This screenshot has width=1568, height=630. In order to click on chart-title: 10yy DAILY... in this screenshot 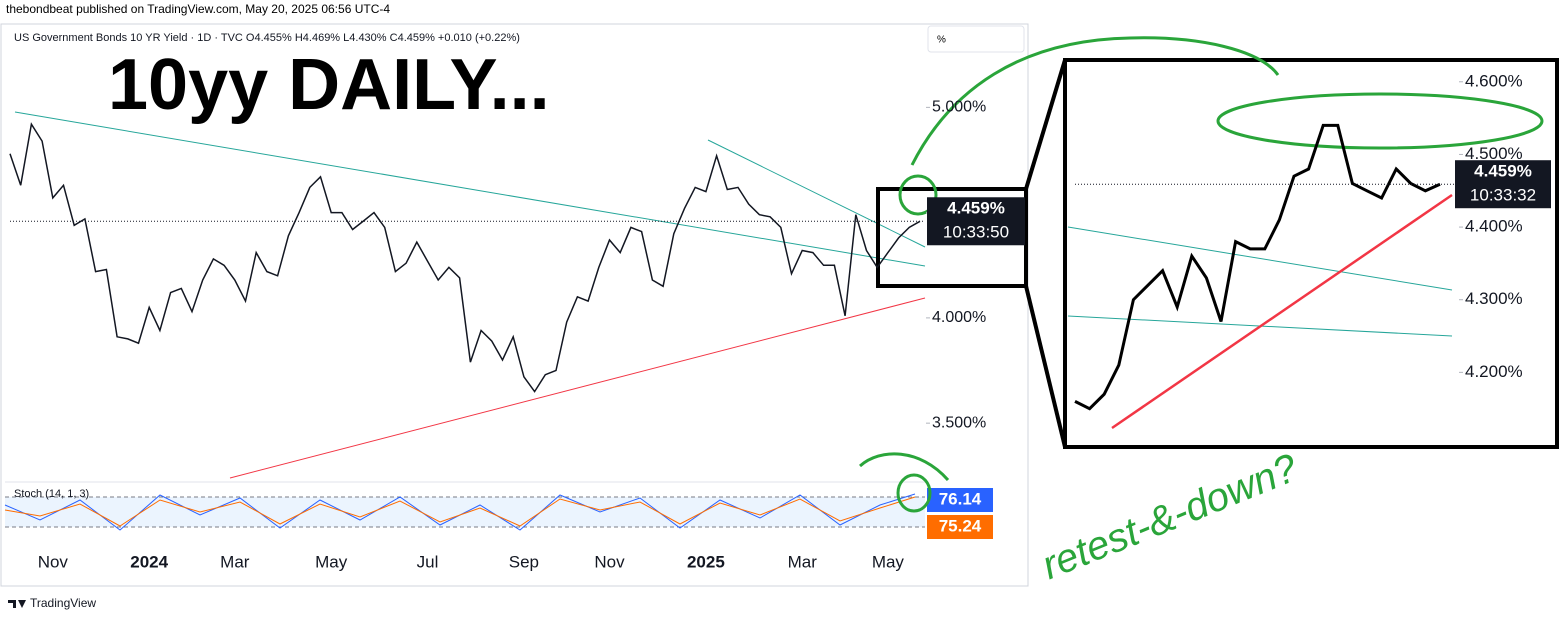, I will do `click(329, 85)`.